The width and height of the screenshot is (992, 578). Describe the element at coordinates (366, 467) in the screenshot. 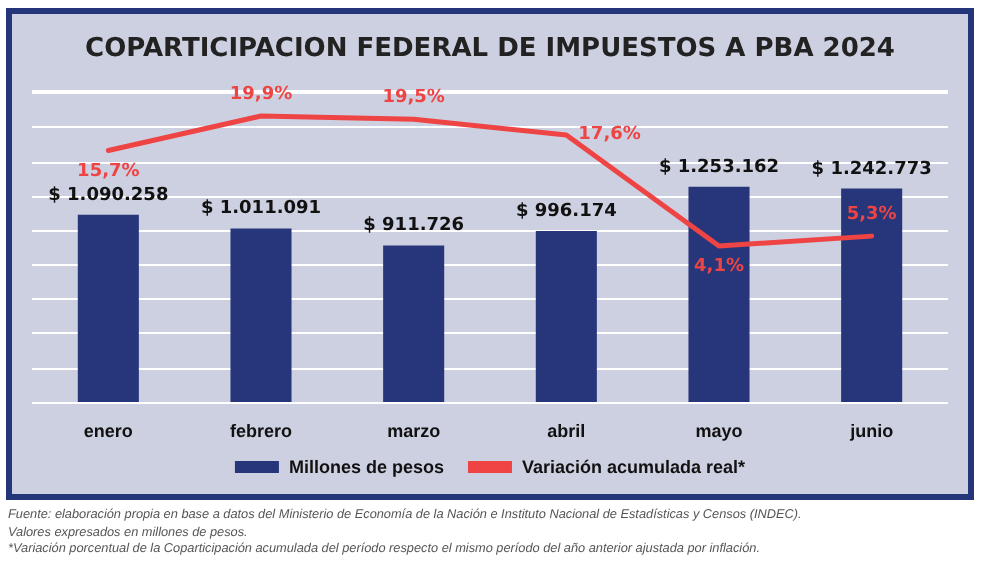

I see `legend-label: Millones de pesos` at that location.